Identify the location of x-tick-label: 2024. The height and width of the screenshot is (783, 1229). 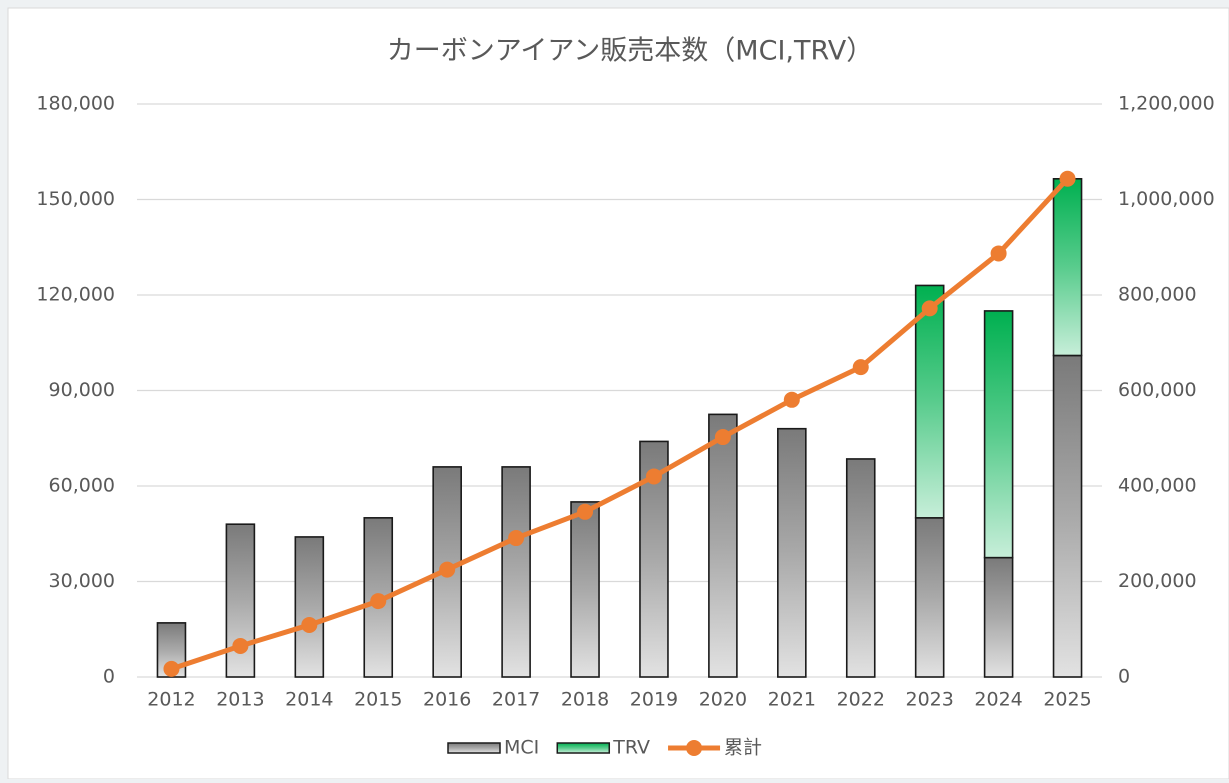
(998, 700).